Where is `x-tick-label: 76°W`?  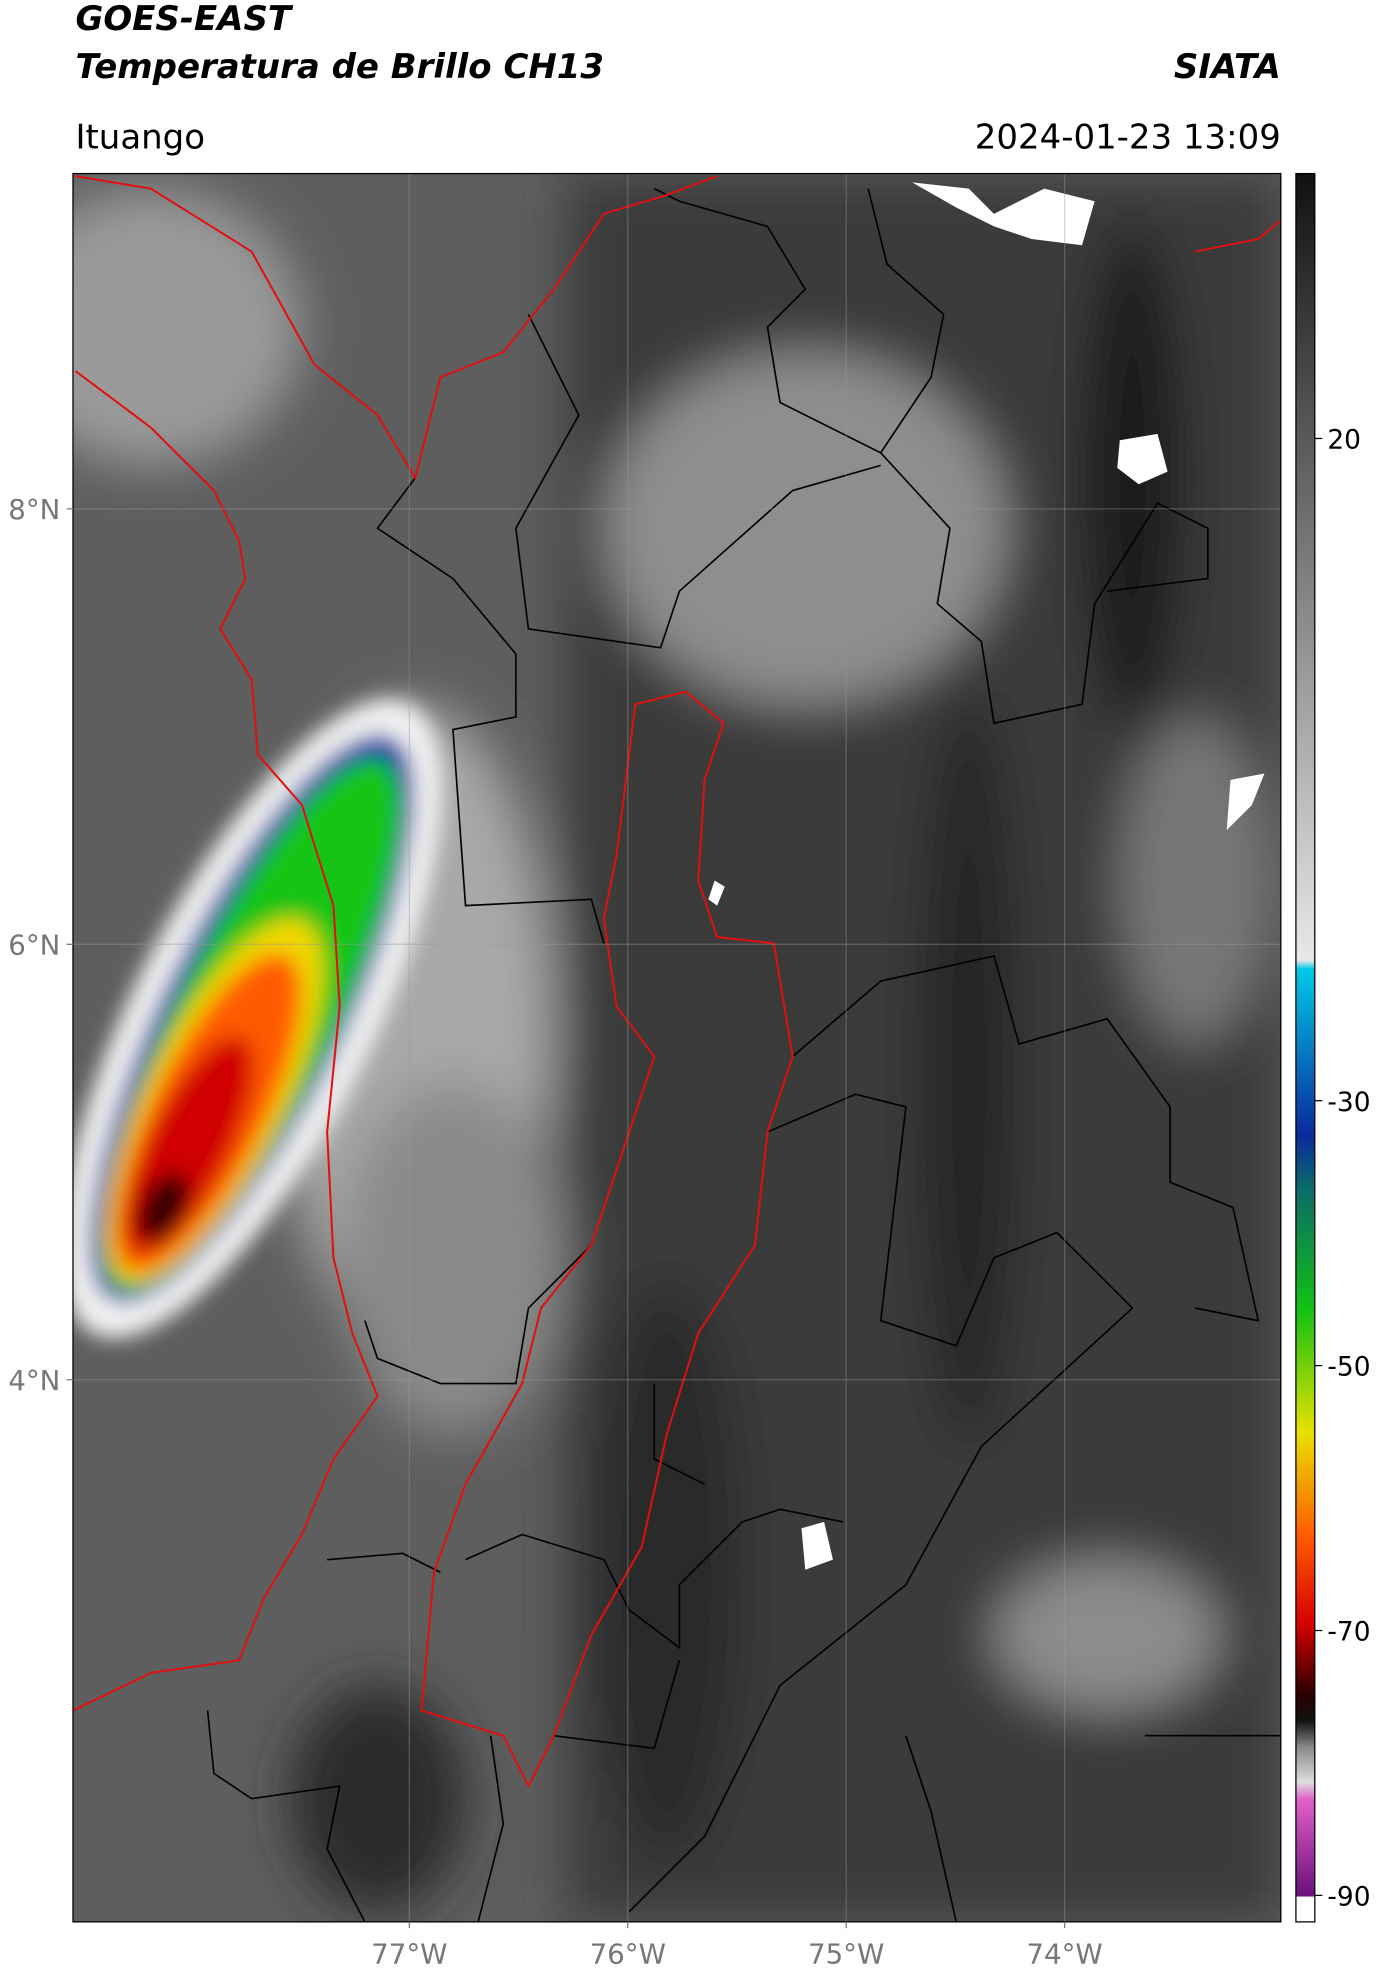
x-tick-label: 76°W is located at coordinates (628, 1953).